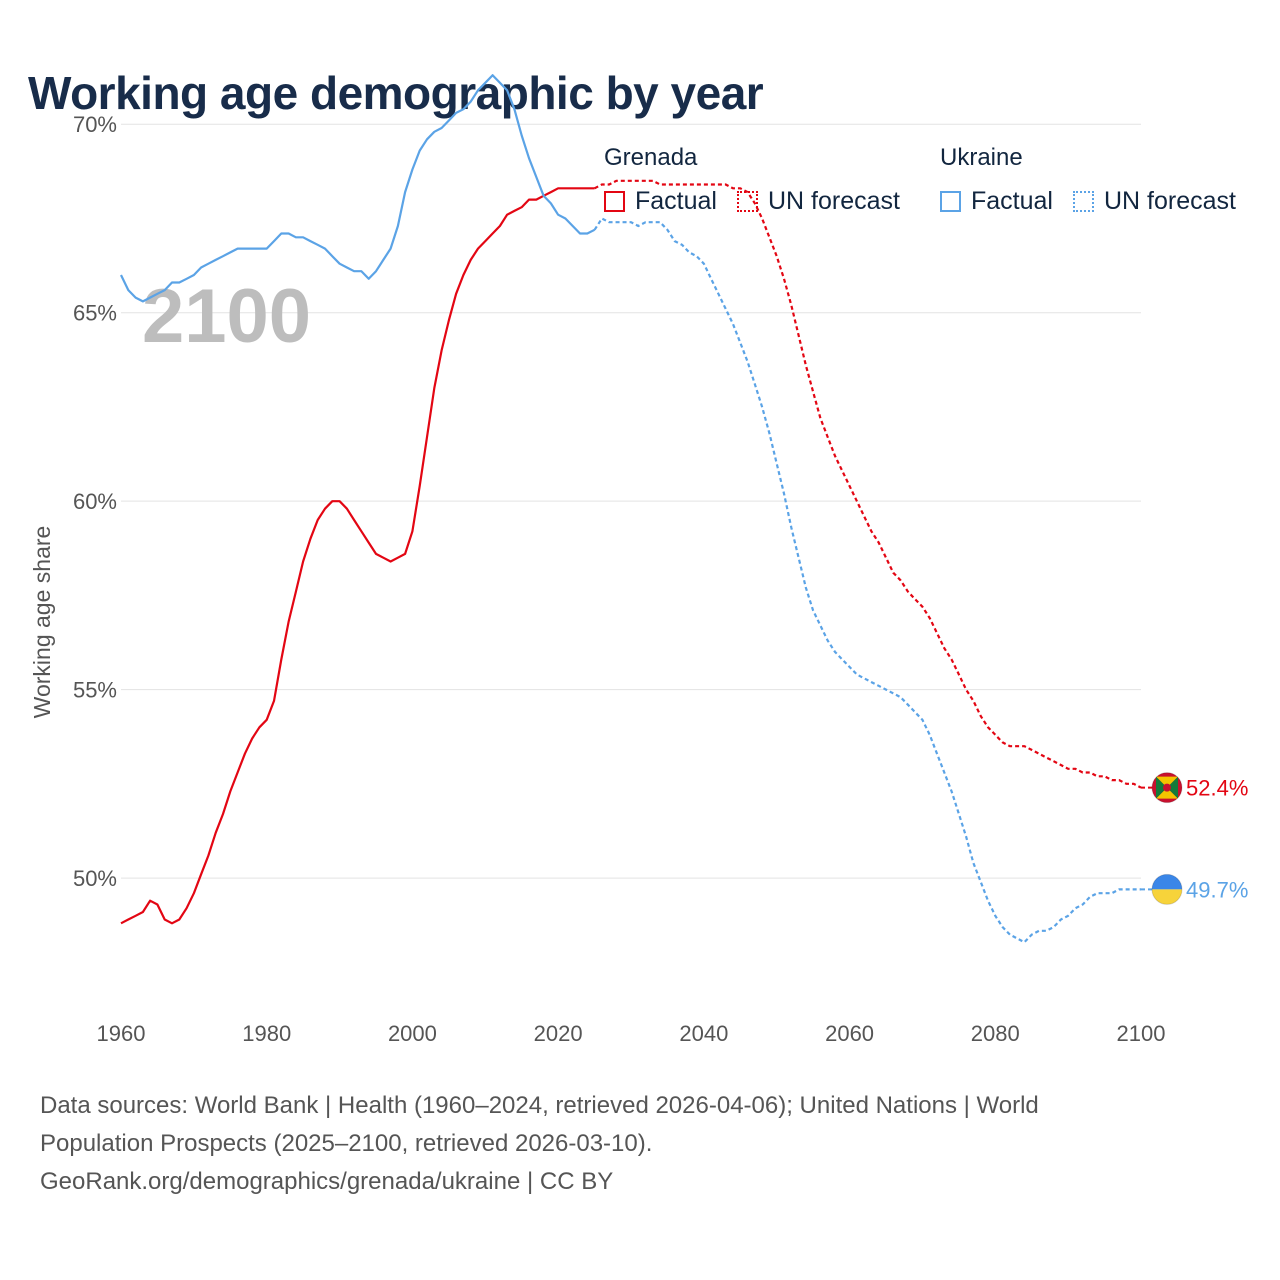 The image size is (1280, 1280). Describe the element at coordinates (1217, 889) in the screenshot. I see `ukraine-end-value-label: 49.7%` at that location.